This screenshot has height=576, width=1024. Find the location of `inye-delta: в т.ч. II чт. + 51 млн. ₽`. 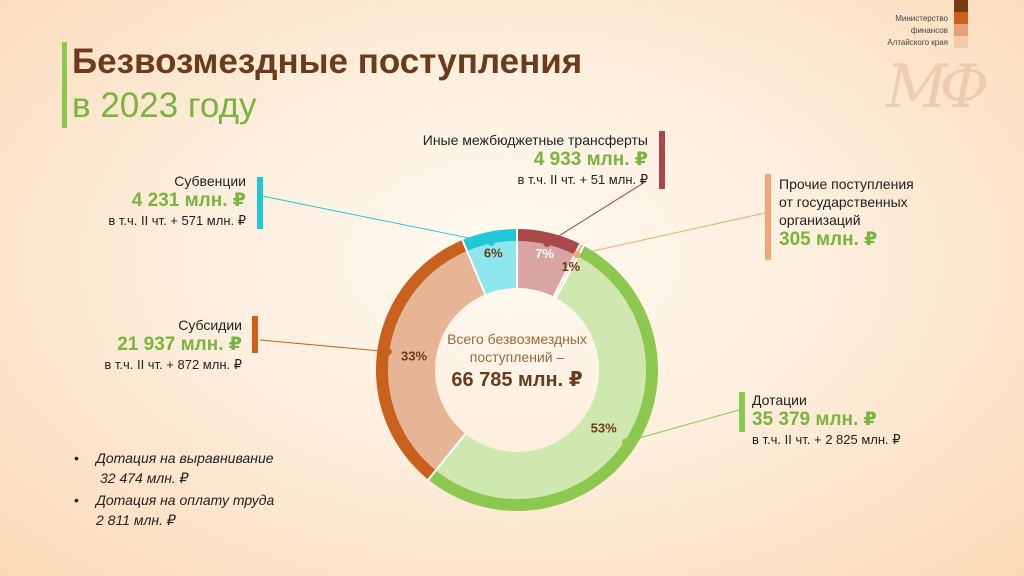

inye-delta: в т.ч. II чт. + 51 млн. ₽ is located at coordinates (582, 179).